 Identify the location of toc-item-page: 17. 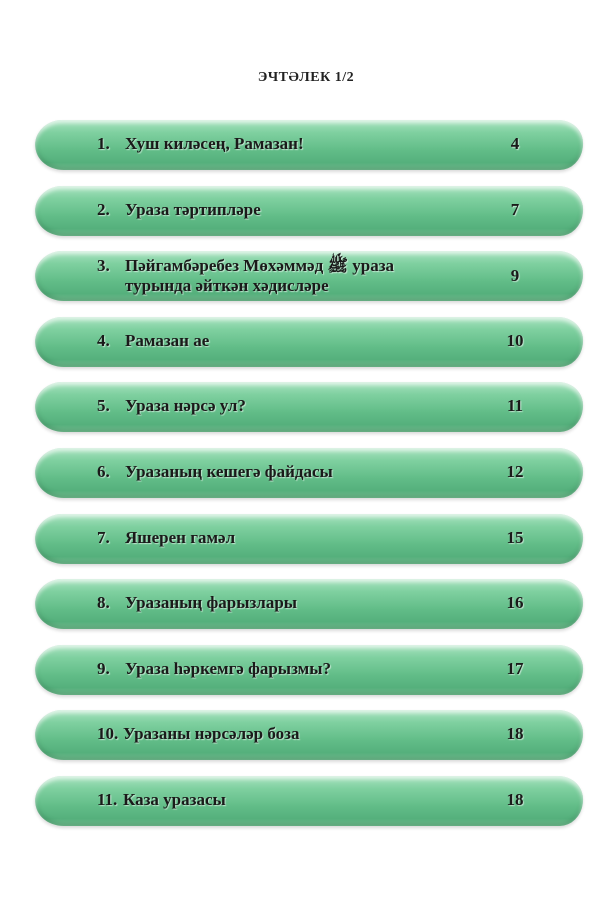
(515, 668).